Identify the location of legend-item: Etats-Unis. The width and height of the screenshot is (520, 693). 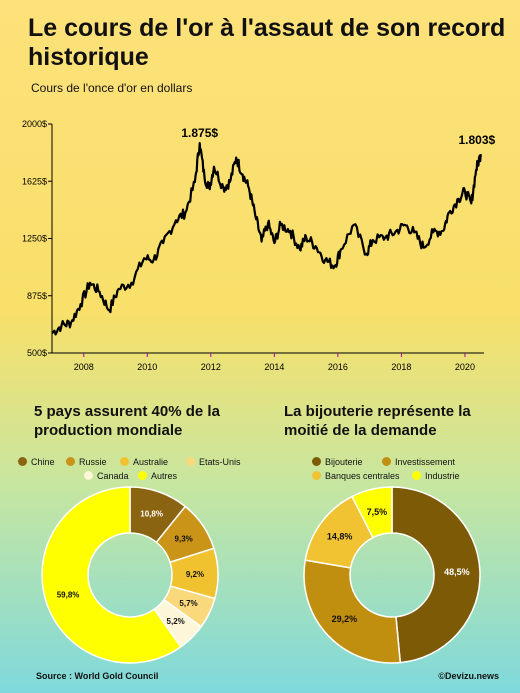
(213, 462).